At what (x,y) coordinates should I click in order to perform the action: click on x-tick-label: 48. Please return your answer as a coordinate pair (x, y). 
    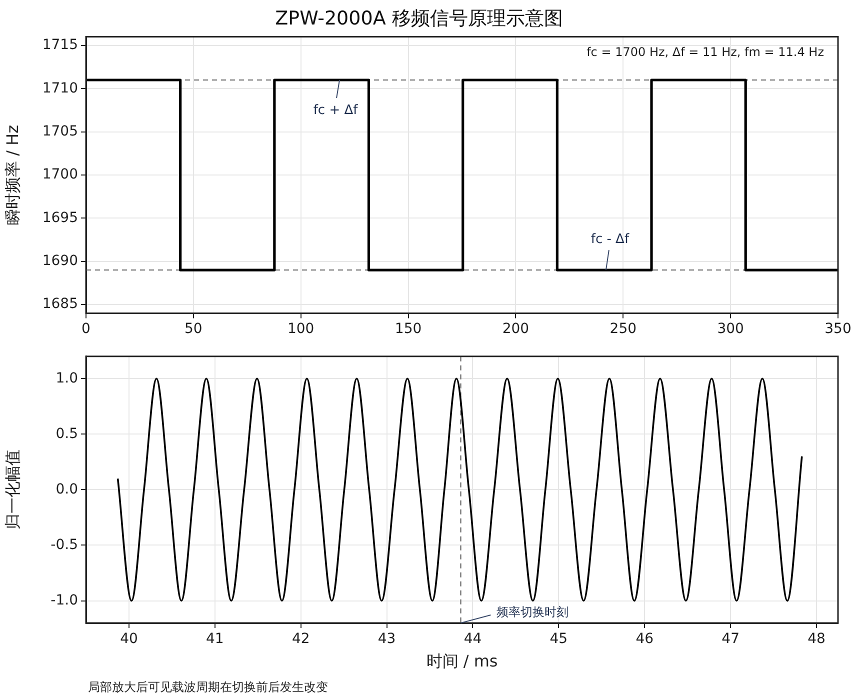
    Looking at the image, I should click on (817, 639).